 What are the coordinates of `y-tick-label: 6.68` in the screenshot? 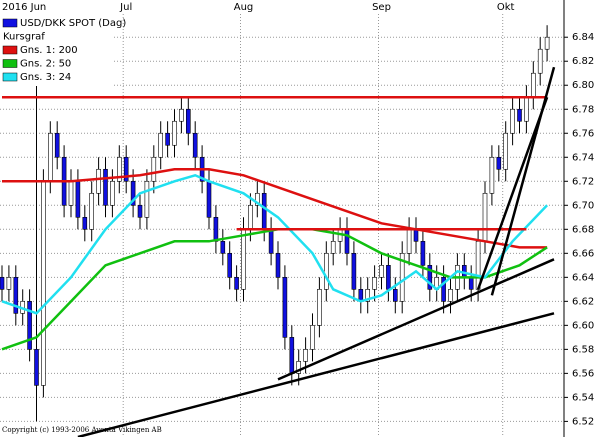 It's located at (583, 229).